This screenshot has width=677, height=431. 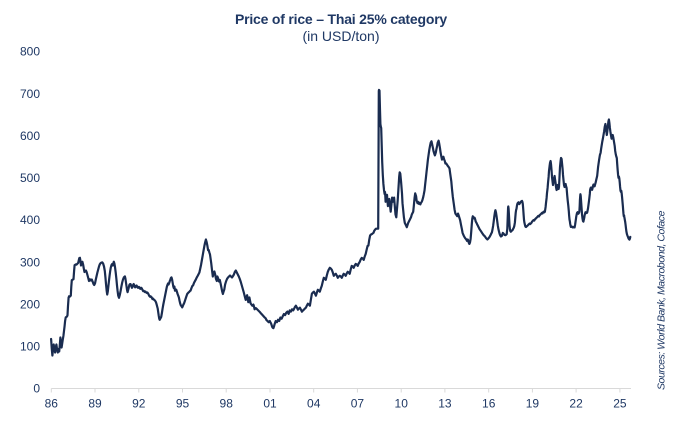 I want to click on svg-text: 400, so click(x=30, y=220).